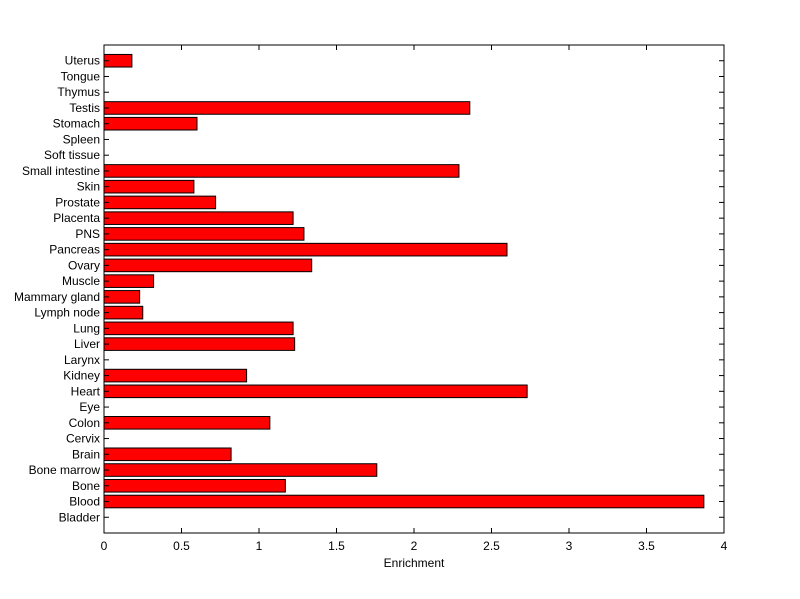 The width and height of the screenshot is (800, 599). Describe the element at coordinates (77, 202) in the screenshot. I see `y-tick-label-prostate: Prostate` at that location.